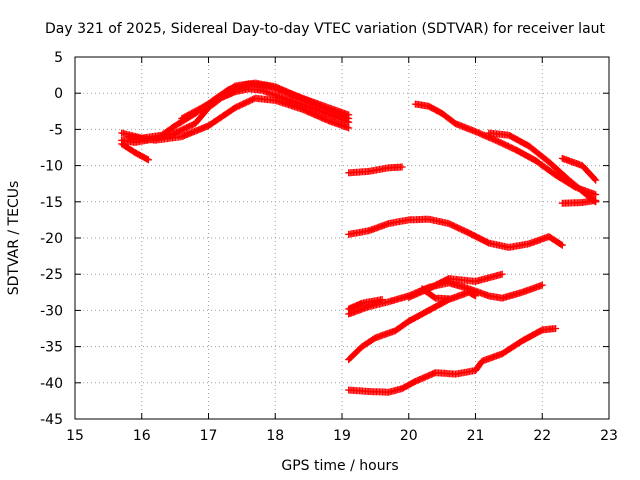 This screenshot has width=640, height=480. What do you see at coordinates (409, 436) in the screenshot?
I see `x-tick-label: 20` at bounding box center [409, 436].